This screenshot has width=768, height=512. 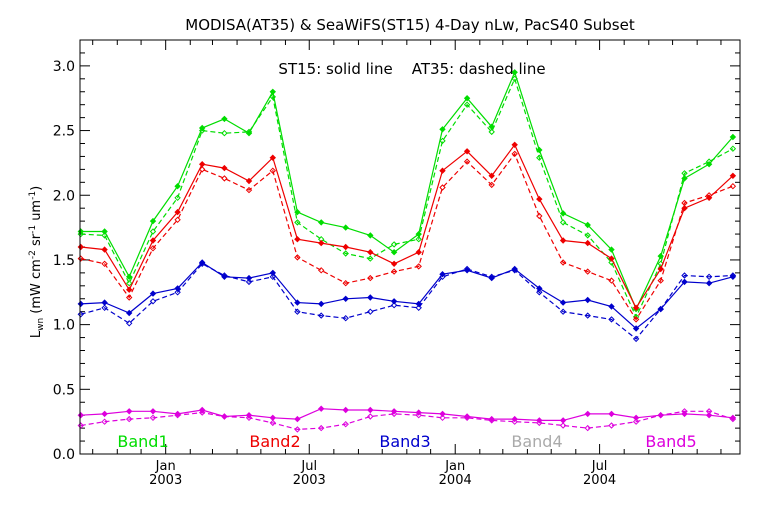 What do you see at coordinates (455, 480) in the screenshot?
I see `x-tick-label-year: 2004` at bounding box center [455, 480].